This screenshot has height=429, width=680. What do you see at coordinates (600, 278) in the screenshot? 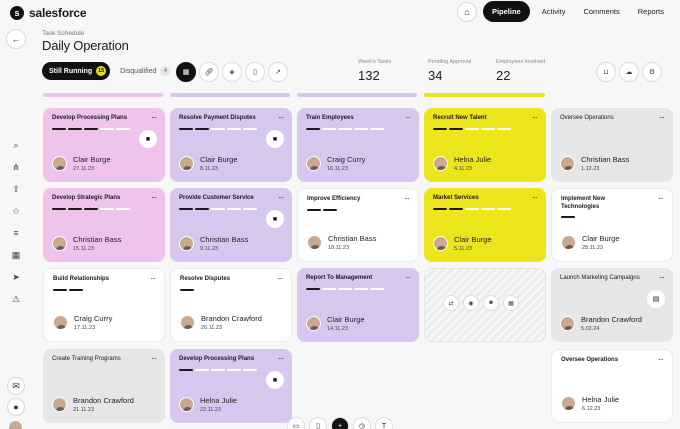
I see `task-title: Launch Marketing Campaigns` at bounding box center [600, 278].